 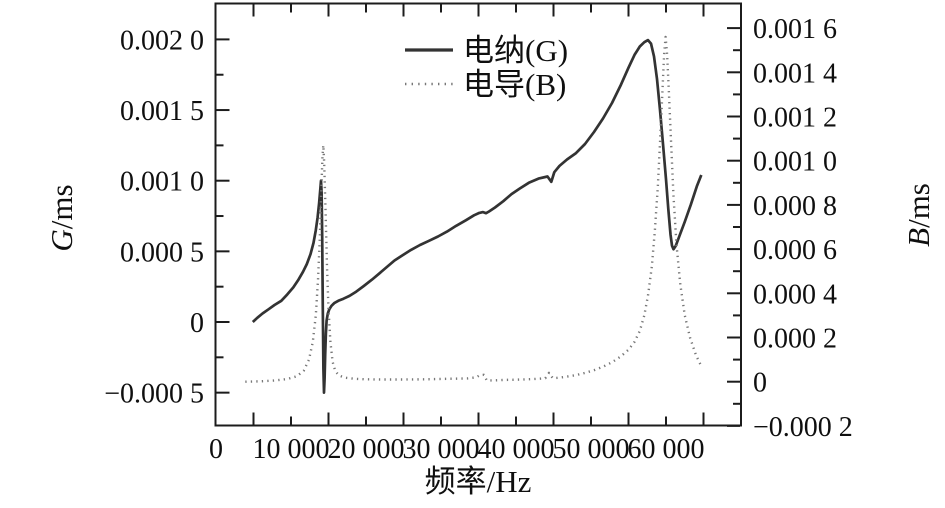 What do you see at coordinates (162, 40) in the screenshot?
I see `left-tick-label: 0.002 0` at bounding box center [162, 40].